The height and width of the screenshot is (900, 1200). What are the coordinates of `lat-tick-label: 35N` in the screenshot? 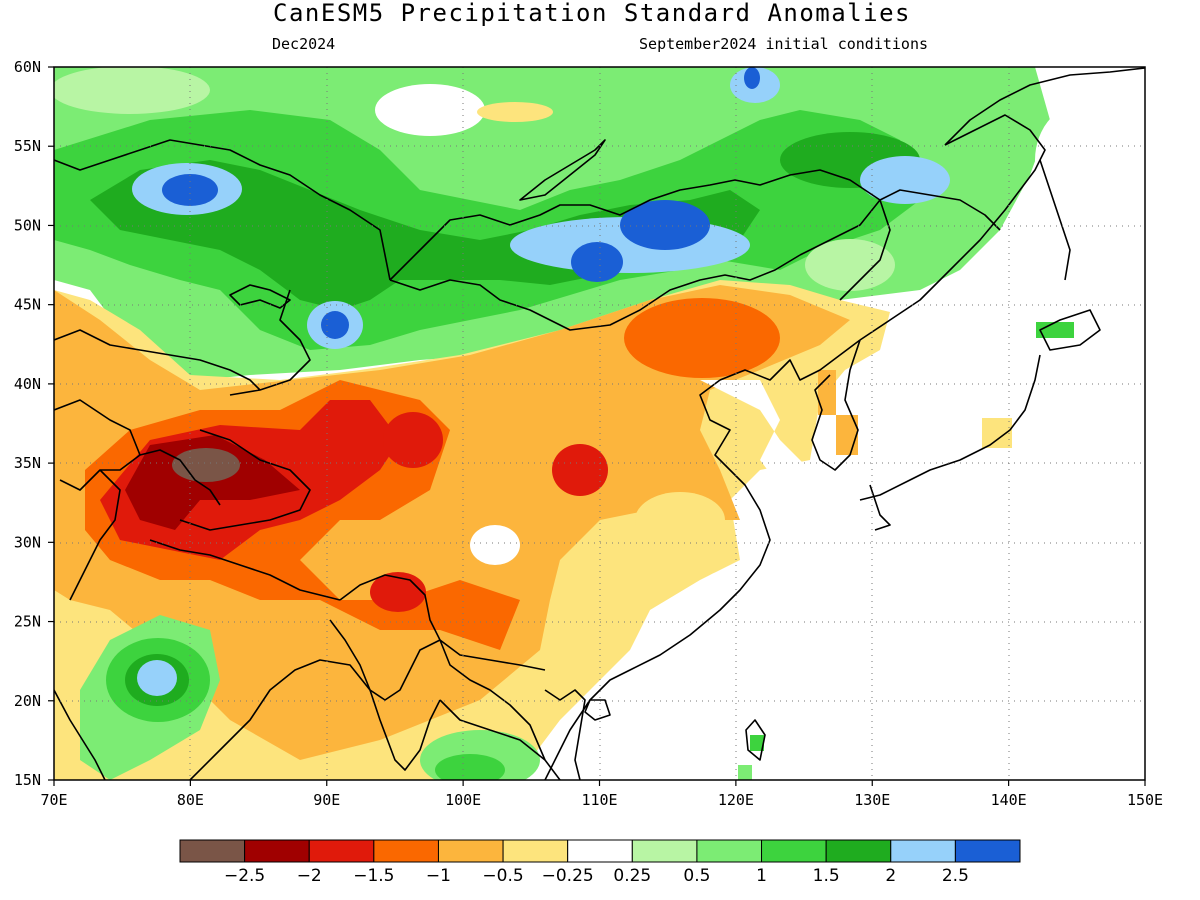 It's located at (27, 463).